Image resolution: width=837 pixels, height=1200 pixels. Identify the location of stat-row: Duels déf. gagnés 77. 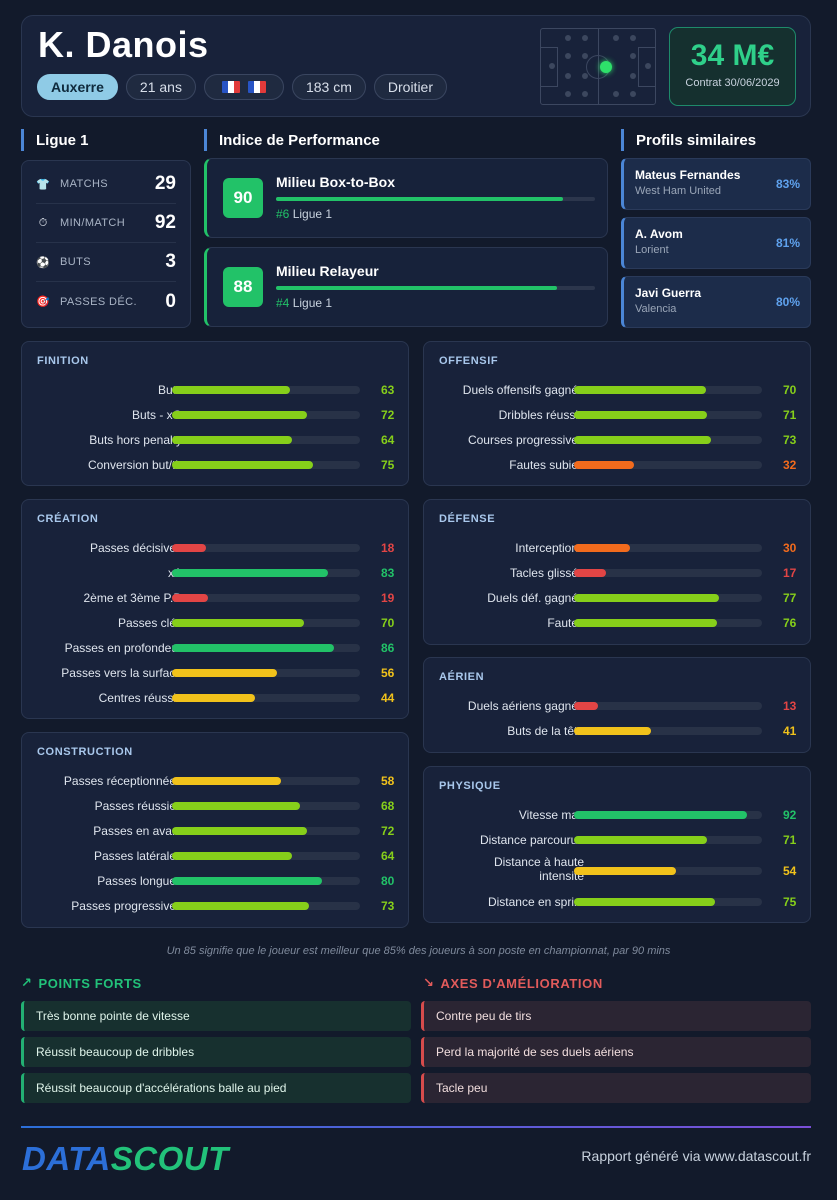
(617, 598).